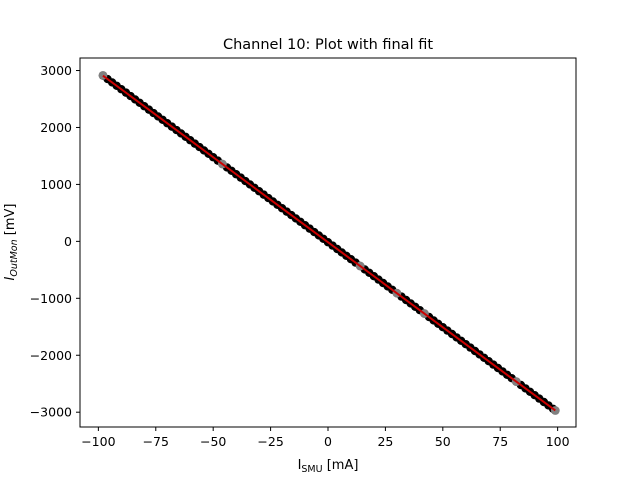 The width and height of the screenshot is (640, 480). Describe the element at coordinates (328, 45) in the screenshot. I see `chart-title: Channel 10: Plot with final fit` at that location.